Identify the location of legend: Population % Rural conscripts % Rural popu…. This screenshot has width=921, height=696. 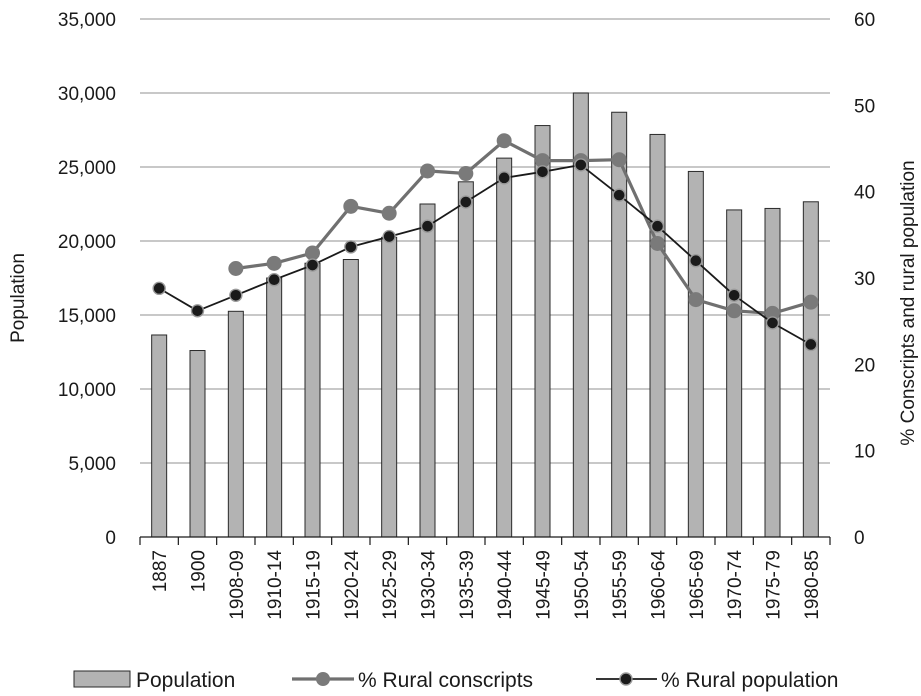
(455, 680).